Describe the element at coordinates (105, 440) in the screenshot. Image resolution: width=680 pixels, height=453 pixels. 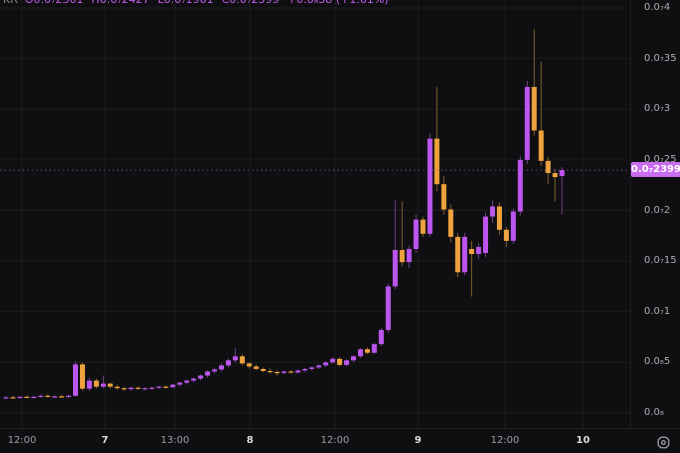
I see `time-tick-label: 7` at that location.